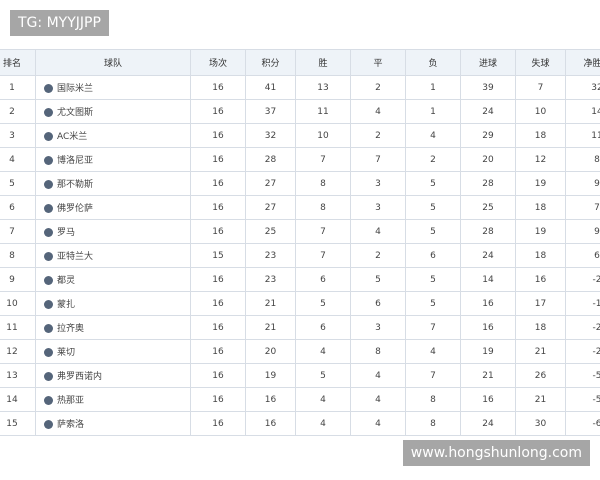 This screenshot has height=480, width=600. I want to click on cell: 23, so click(270, 255).